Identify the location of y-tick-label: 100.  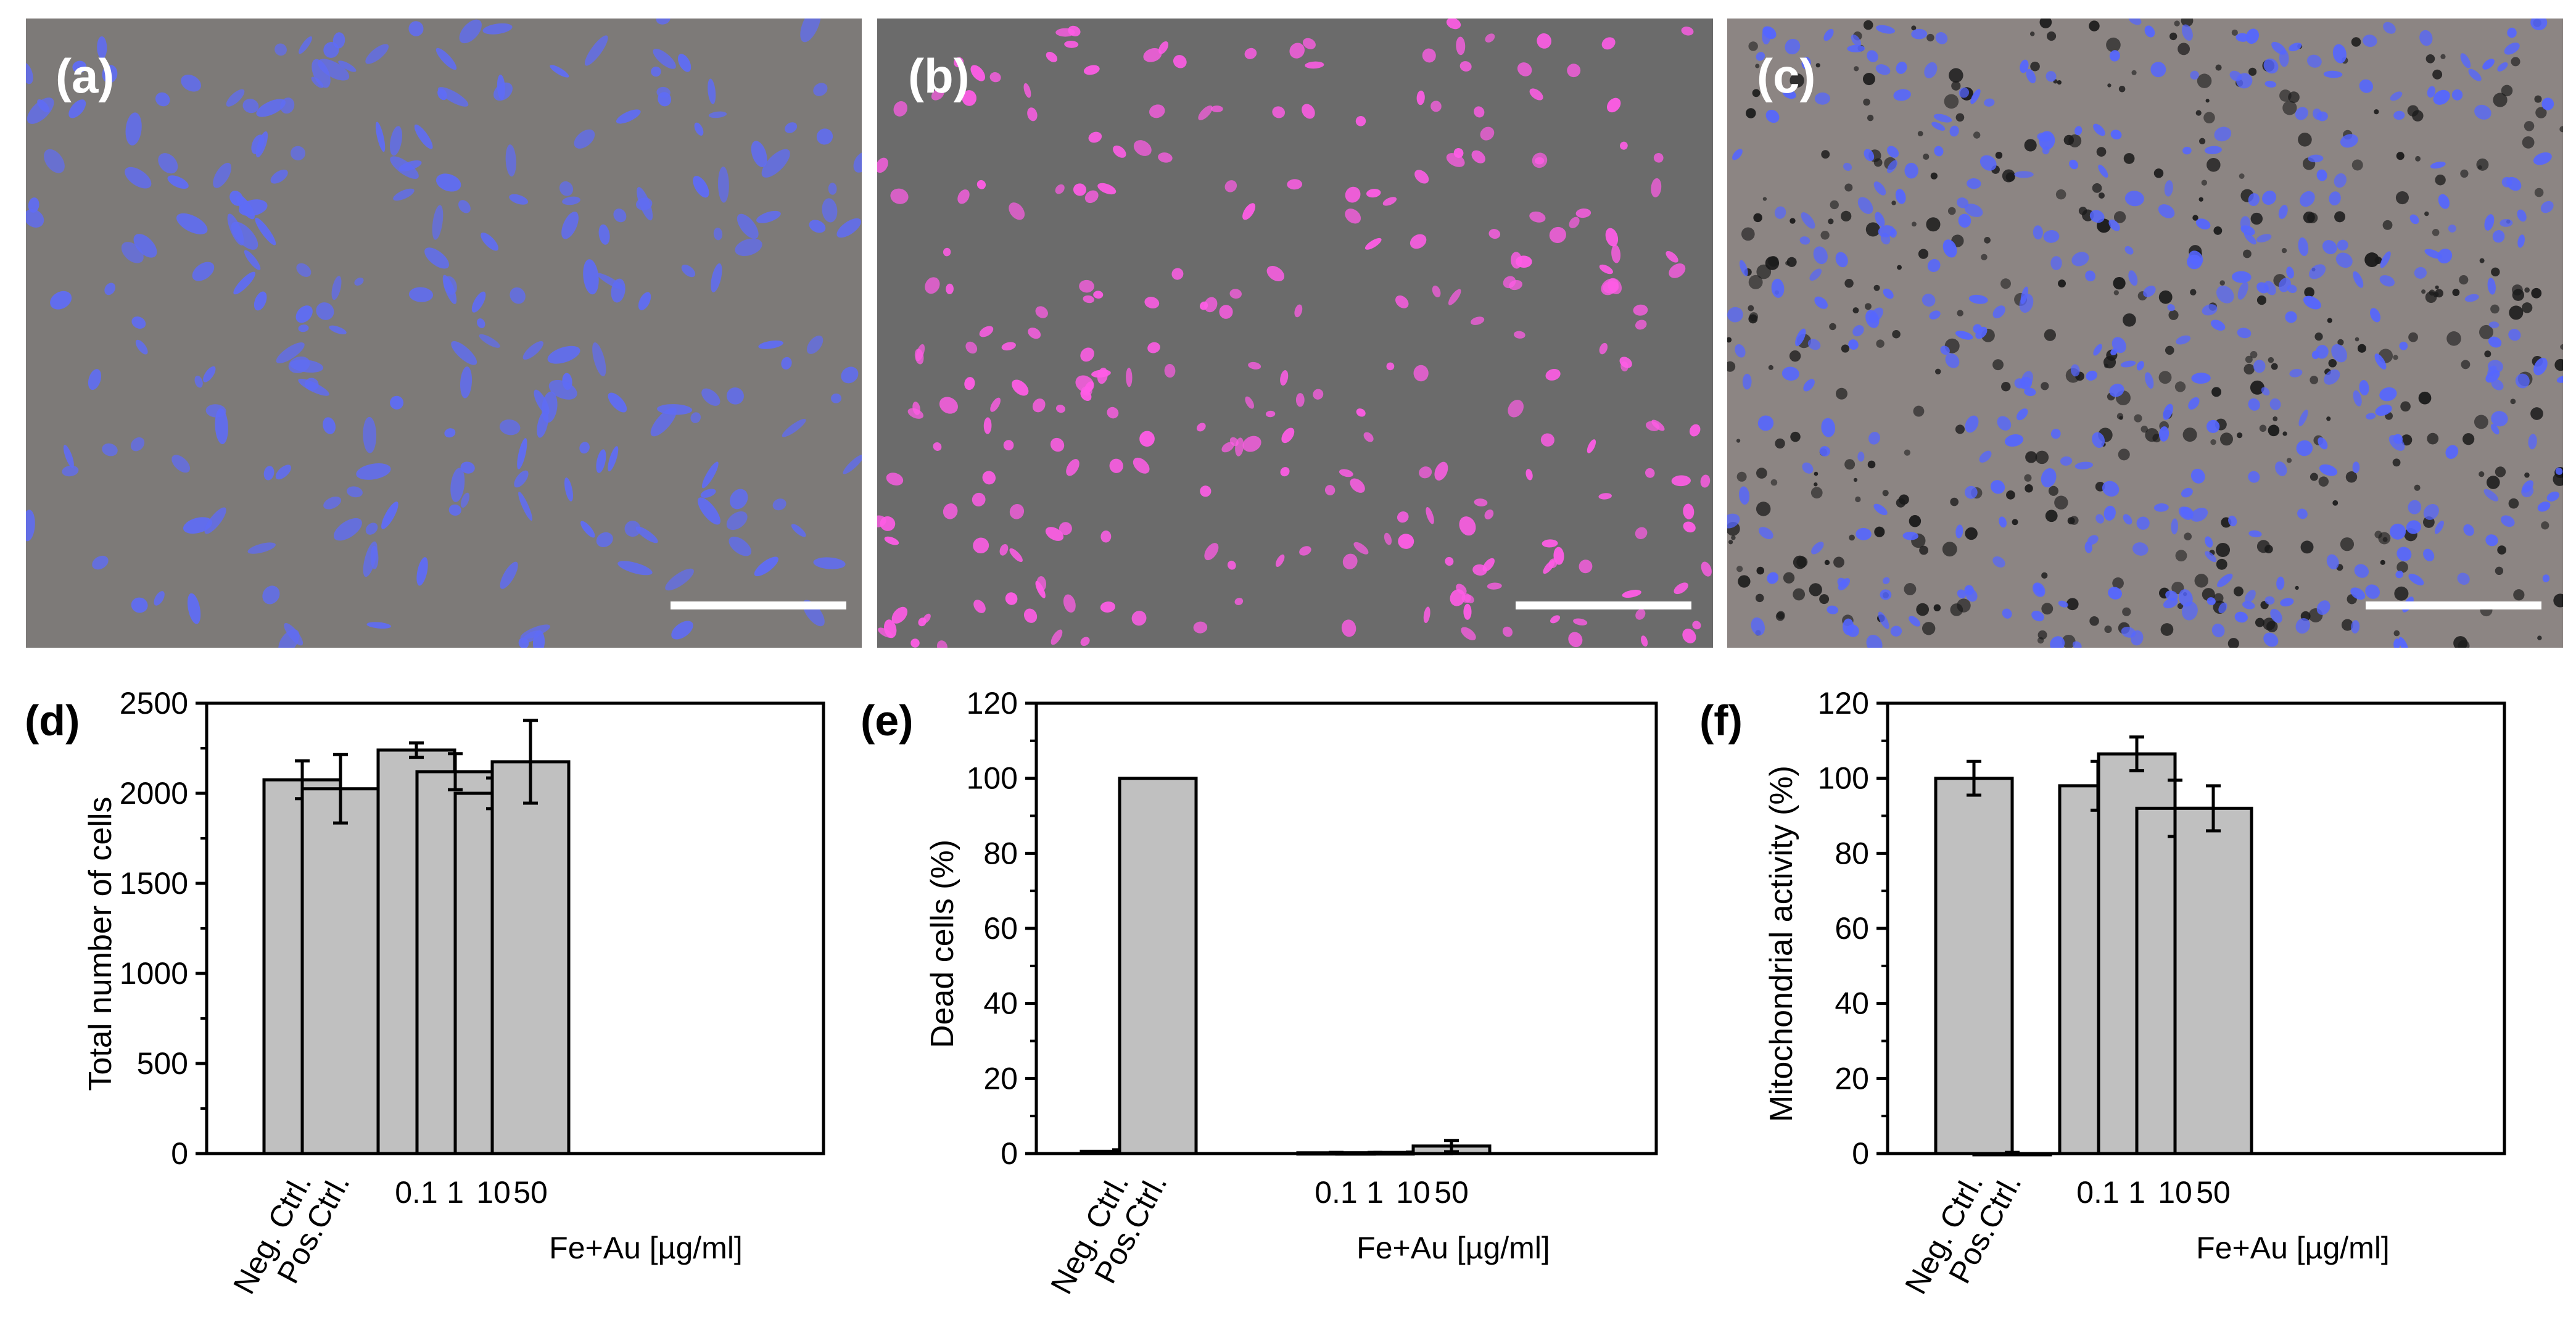
(993, 778).